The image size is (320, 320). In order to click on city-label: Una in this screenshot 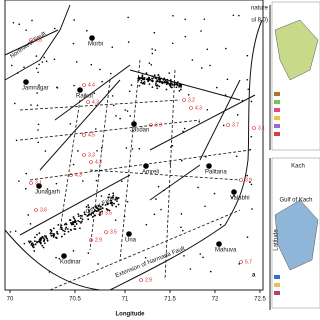, I will do `click(131, 241)`.